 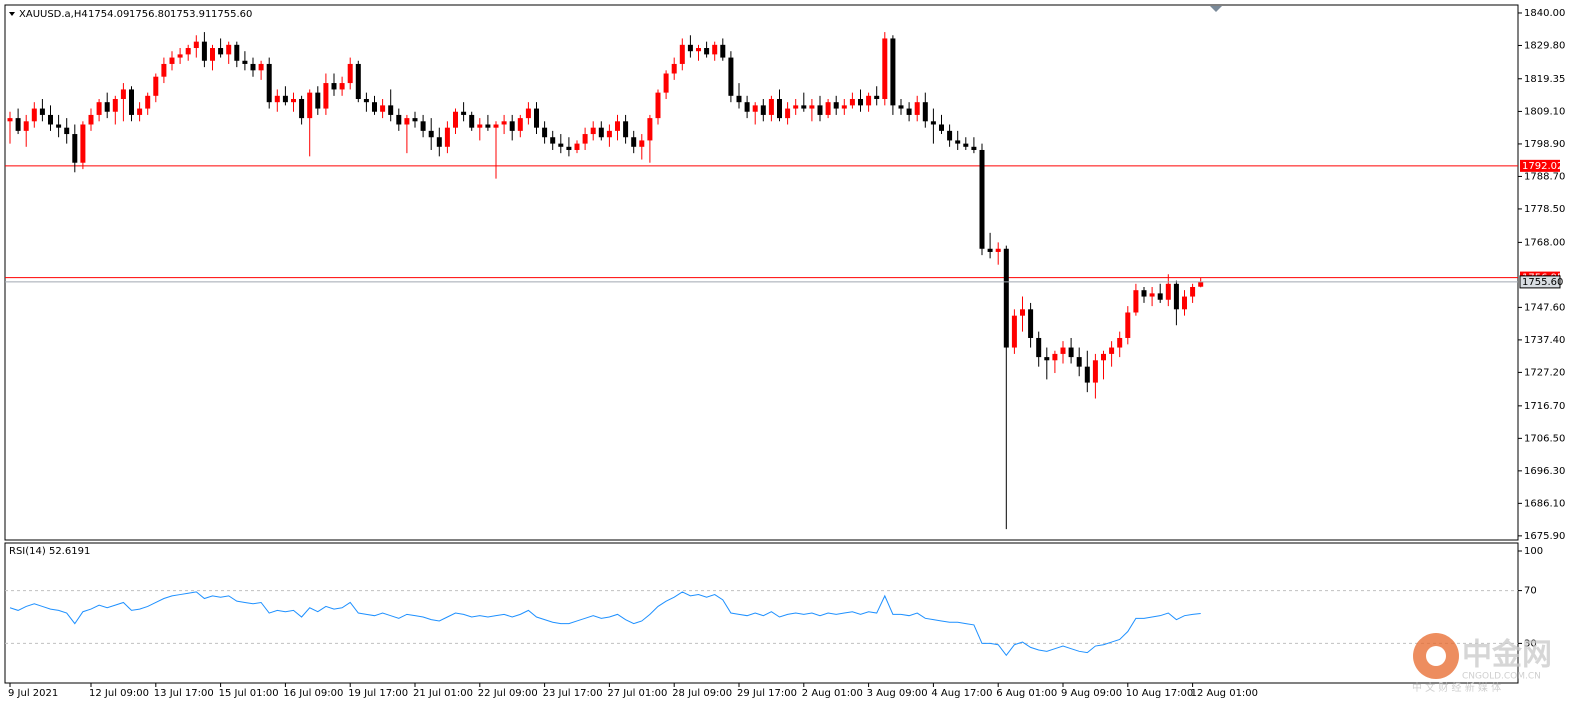 What do you see at coordinates (1544, 45) in the screenshot?
I see `y-tick-label: 1829.80` at bounding box center [1544, 45].